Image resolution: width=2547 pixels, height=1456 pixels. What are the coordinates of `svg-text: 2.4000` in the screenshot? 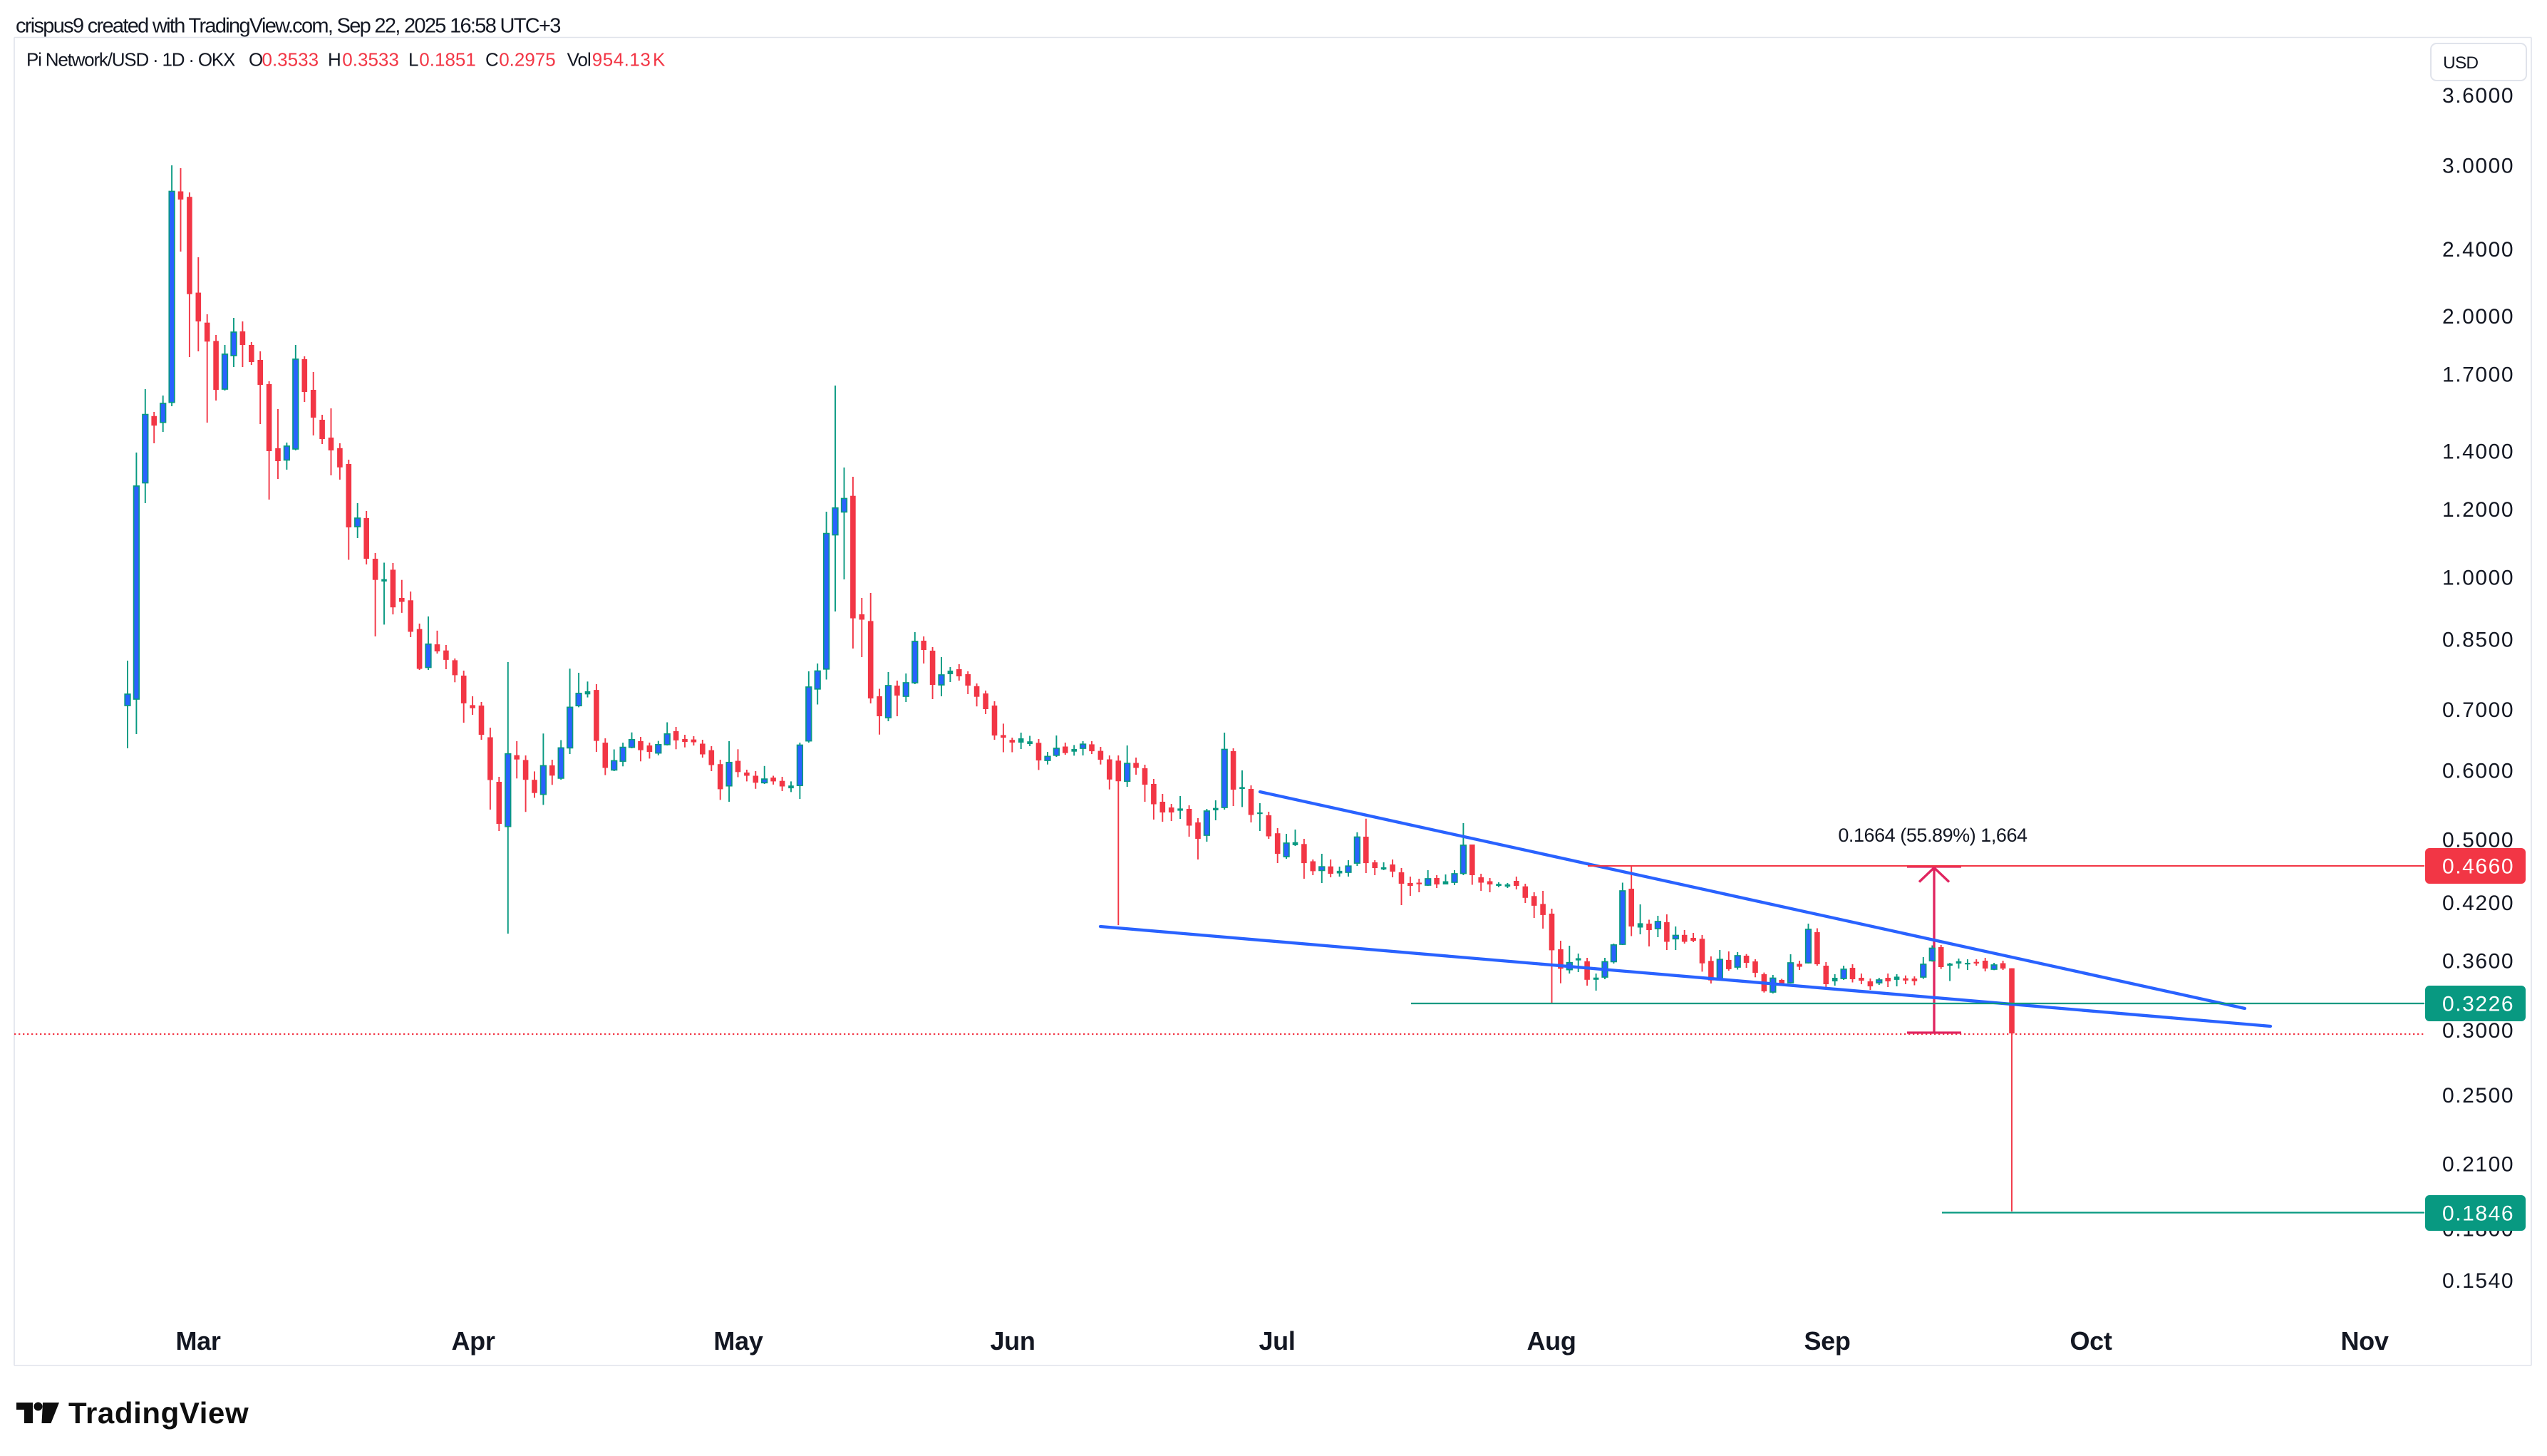 It's located at (2478, 250).